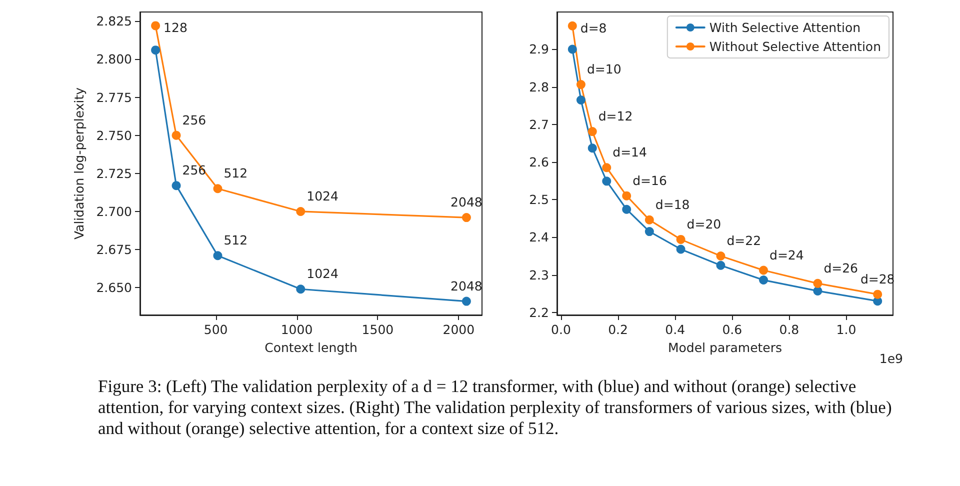 The image size is (960, 486). I want to click on x-tick-label: 0.2, so click(618, 329).